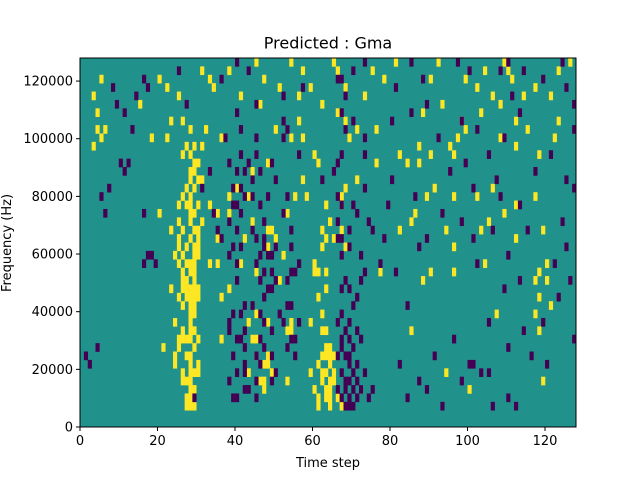 The width and height of the screenshot is (640, 480). Describe the element at coordinates (51, 255) in the screenshot. I see `y-axis-ticks: 0 20000 40000 60000 80000 100000 120000` at that location.